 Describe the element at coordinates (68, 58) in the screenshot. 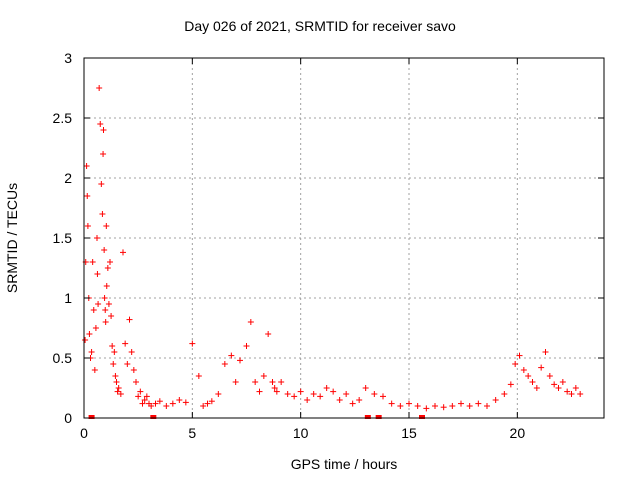

I see `y-tick-label: 3` at that location.